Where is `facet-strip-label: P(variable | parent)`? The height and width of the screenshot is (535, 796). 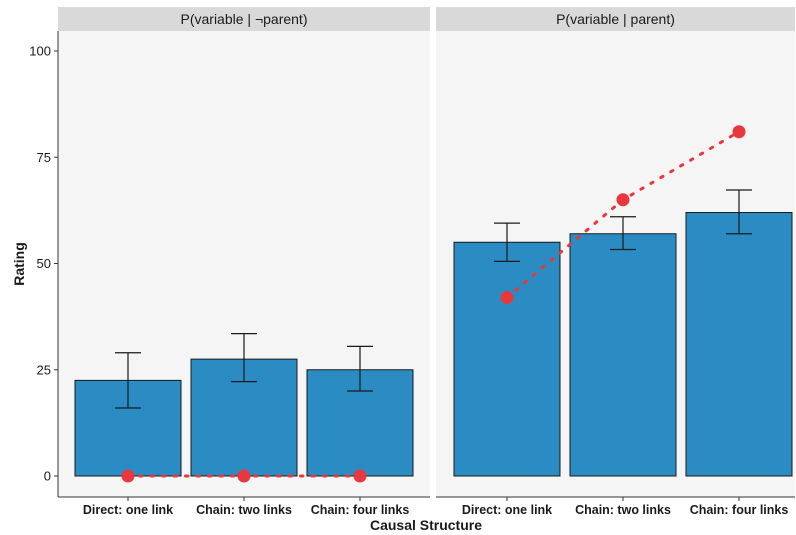
facet-strip-label: P(variable | parent) is located at coordinates (615, 19).